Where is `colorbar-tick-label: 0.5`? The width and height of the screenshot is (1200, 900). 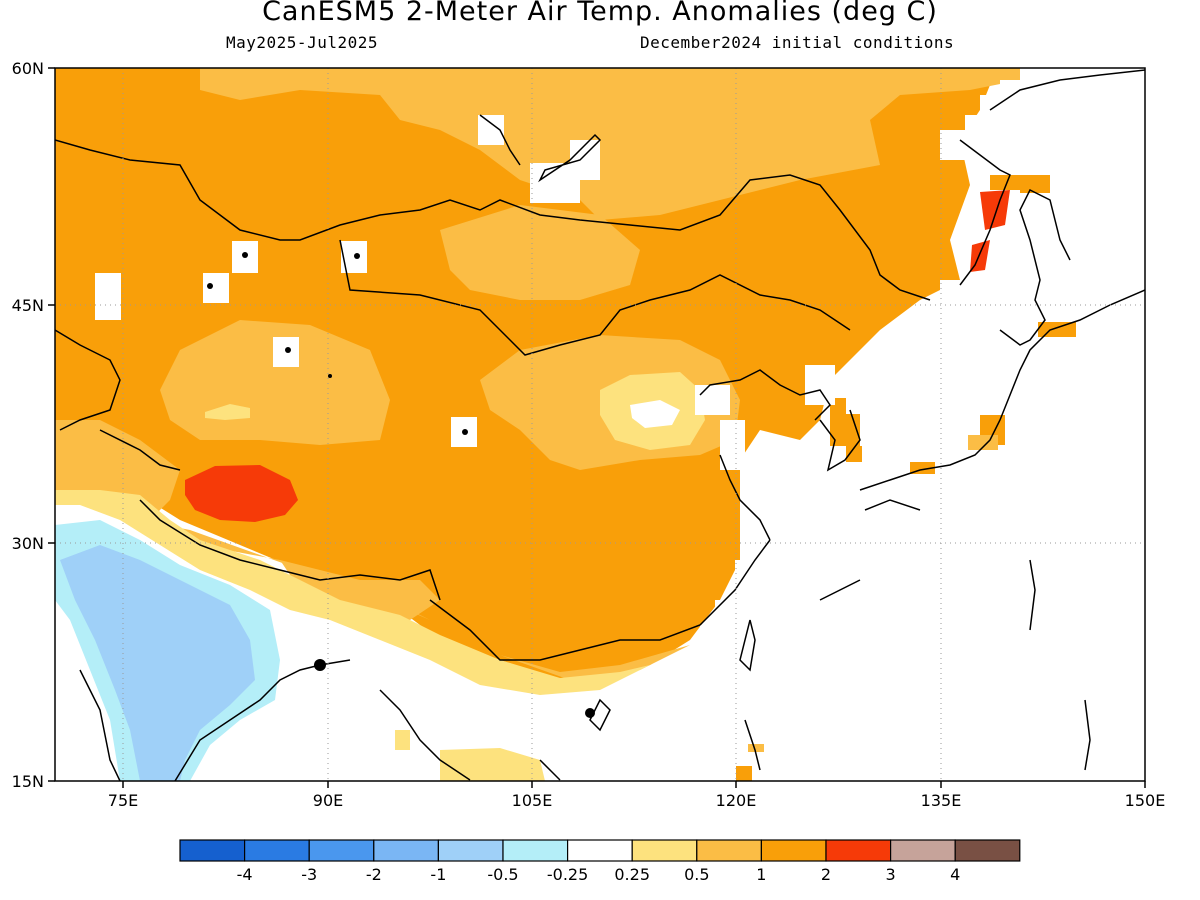
colorbar-tick-label: 0.5 is located at coordinates (696, 874).